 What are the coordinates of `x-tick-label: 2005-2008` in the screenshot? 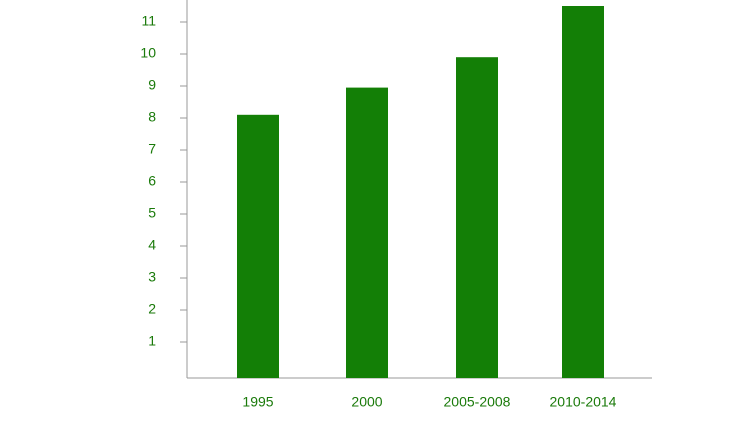 It's located at (477, 402).